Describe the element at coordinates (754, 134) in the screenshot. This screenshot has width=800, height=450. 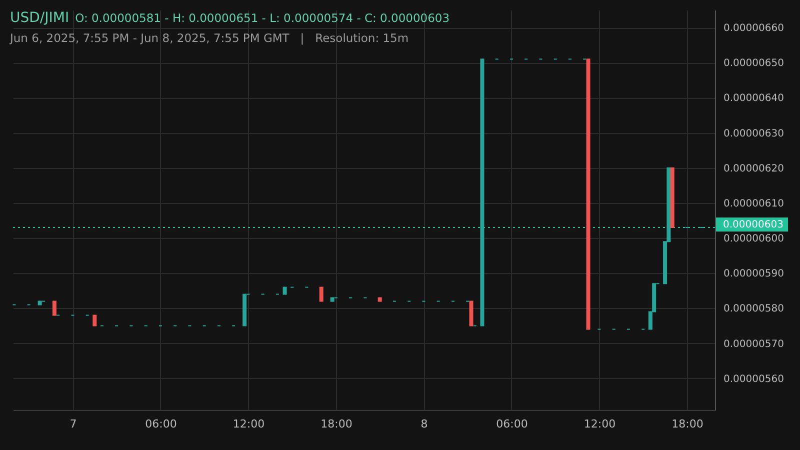
I see `y-tick-label: 0.00000630` at that location.